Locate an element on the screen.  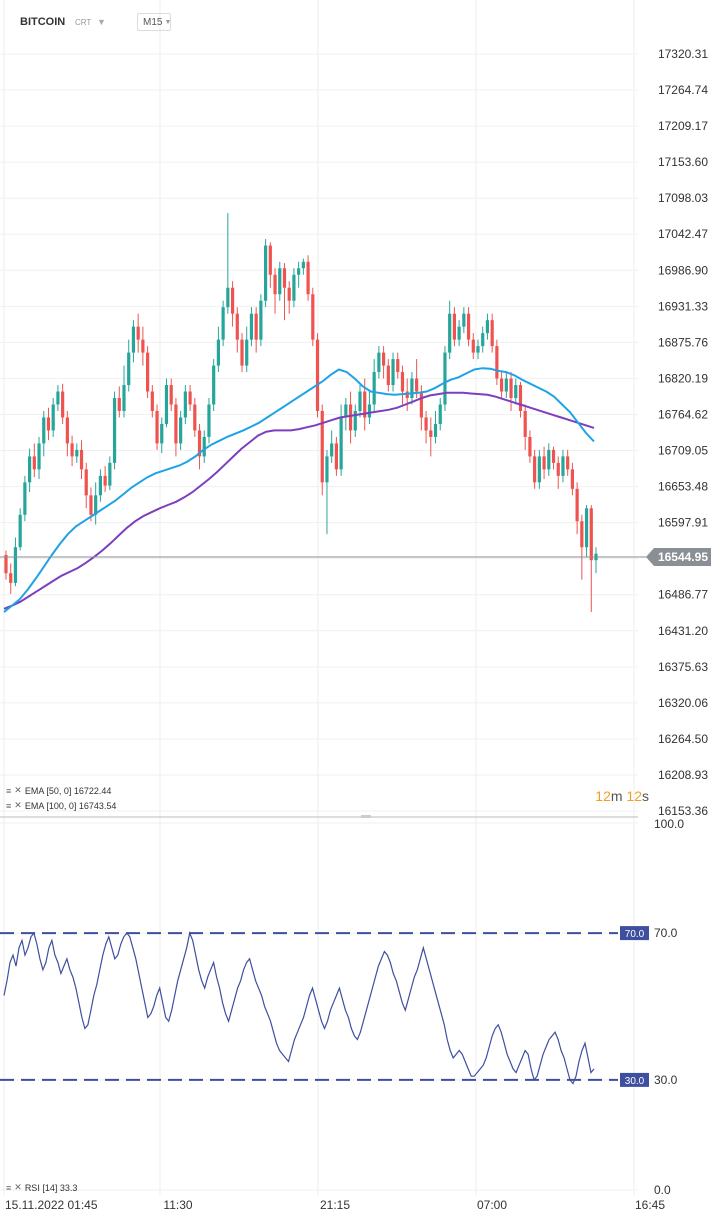
price-tick-label: 17320.31 is located at coordinates (683, 54).